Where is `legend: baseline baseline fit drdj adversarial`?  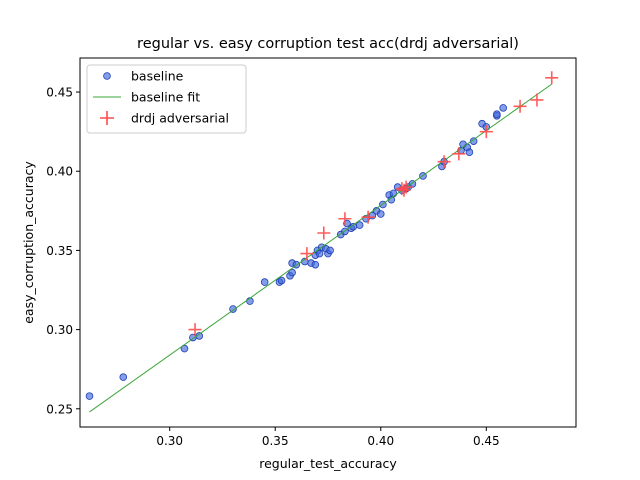 legend: baseline baseline fit drdj adversarial is located at coordinates (166, 99).